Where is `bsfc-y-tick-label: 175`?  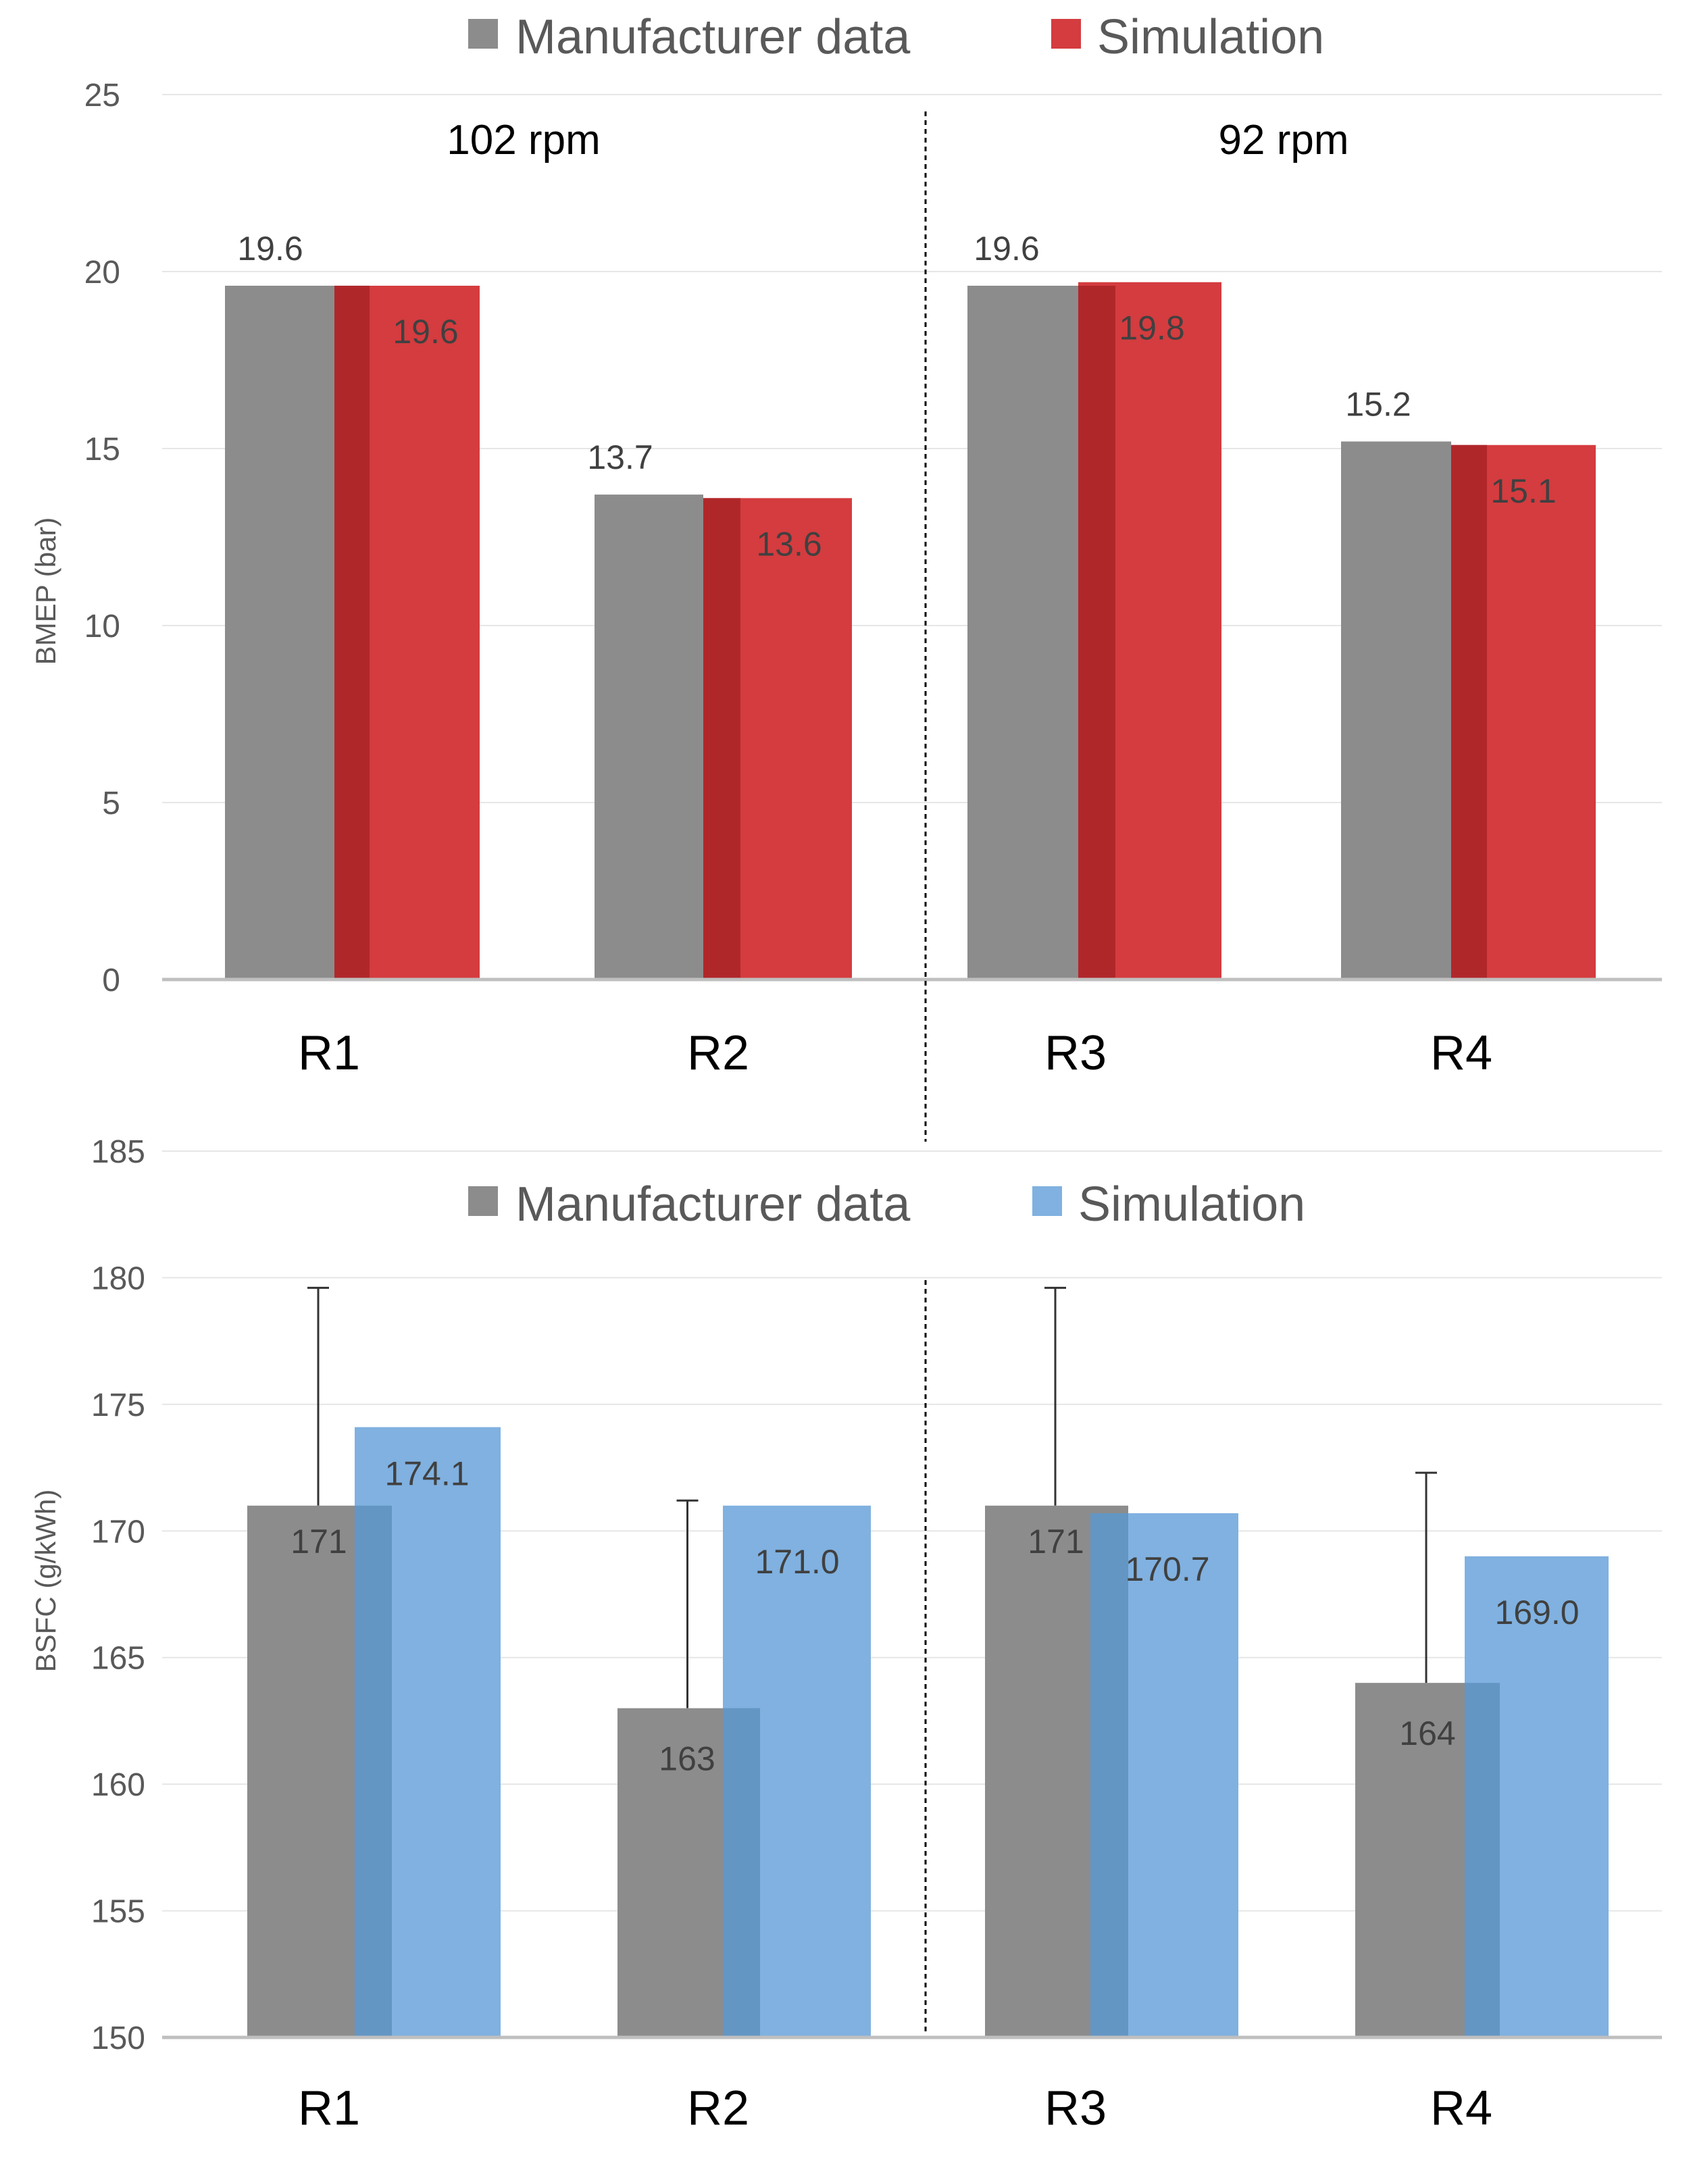 bsfc-y-tick-label: 175 is located at coordinates (118, 1406).